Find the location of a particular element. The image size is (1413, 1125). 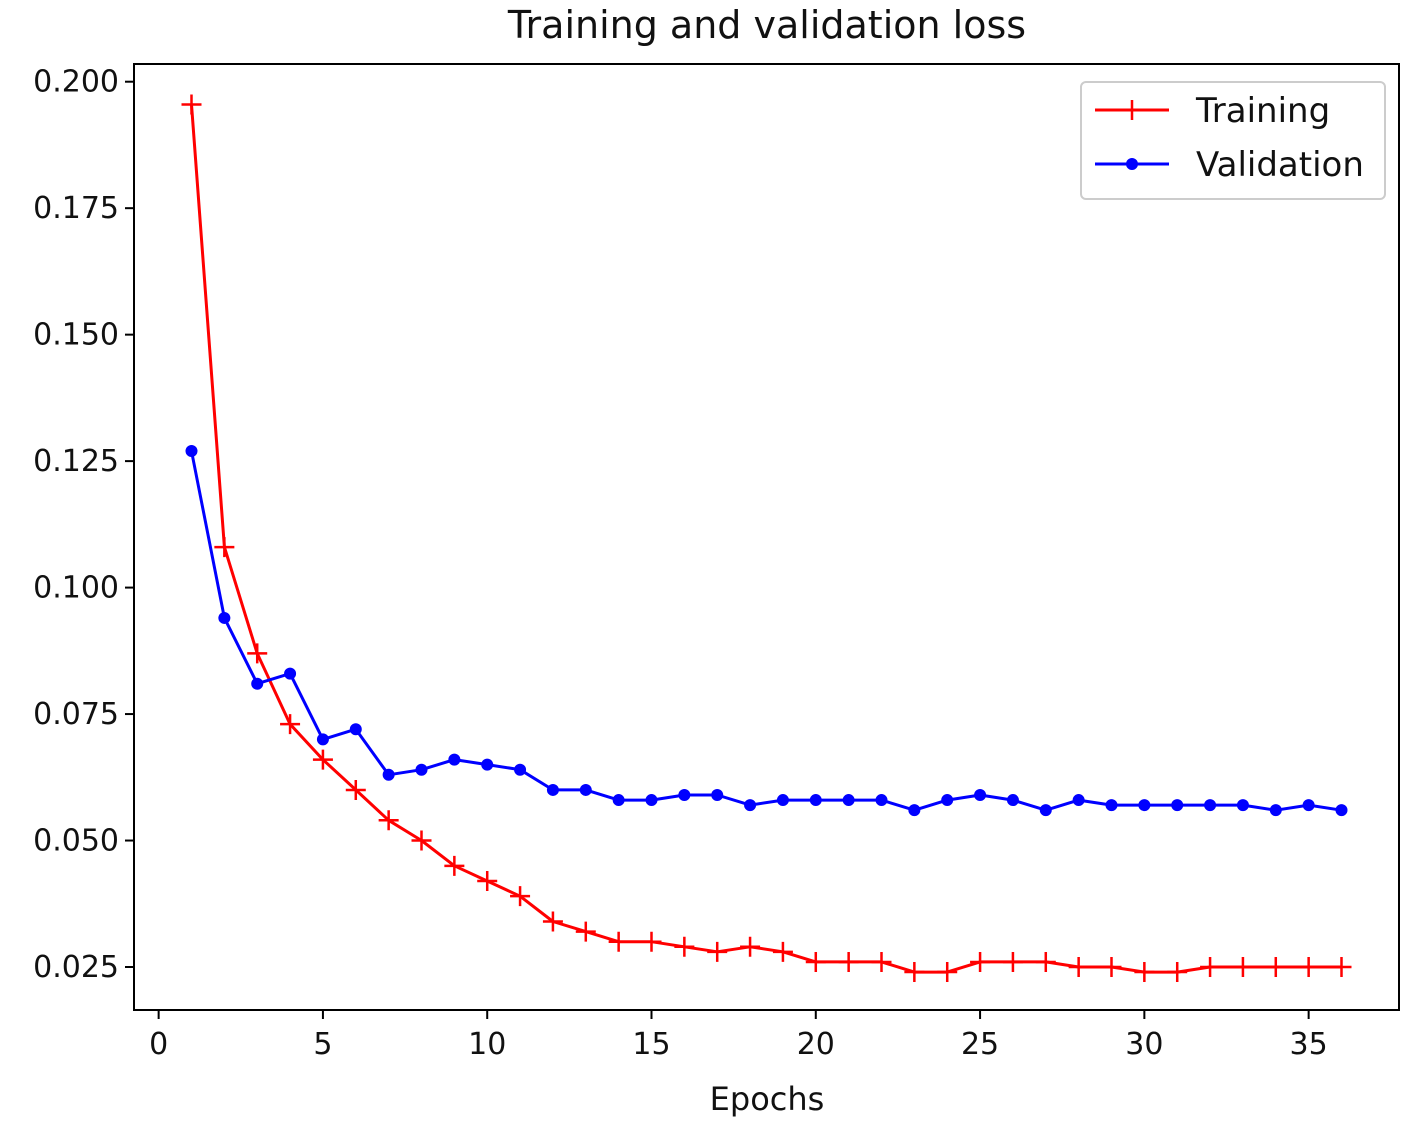

x-axis: 0 5 10 15 20 25 30 35 is located at coordinates (738, 1036).